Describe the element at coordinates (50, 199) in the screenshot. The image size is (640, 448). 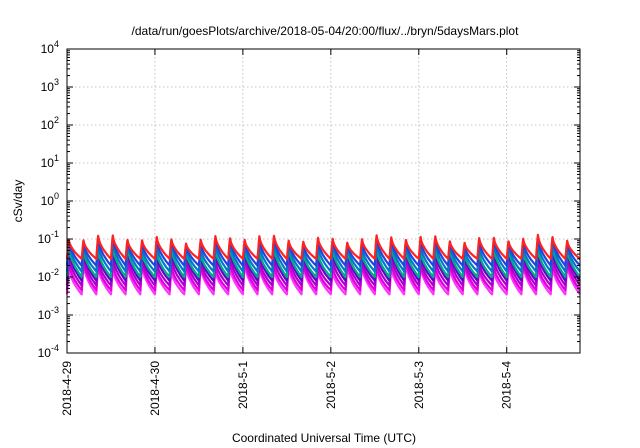
I see `y-tick-label: 10⁰` at that location.